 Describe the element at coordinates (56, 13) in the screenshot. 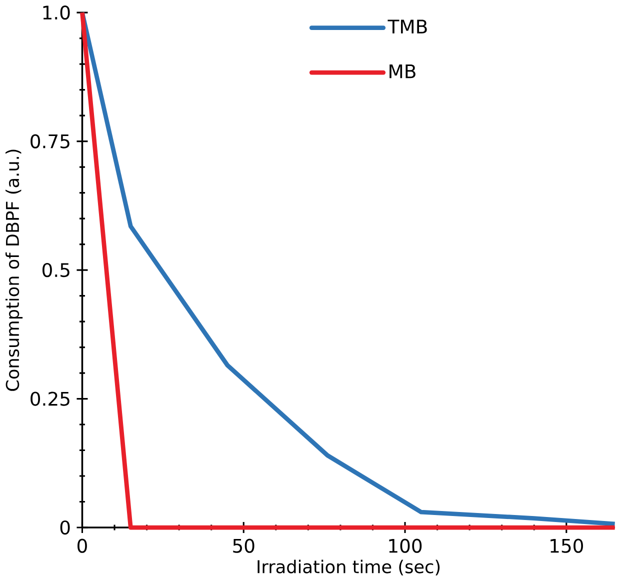

I see `y-tick-label: 1.0` at that location.